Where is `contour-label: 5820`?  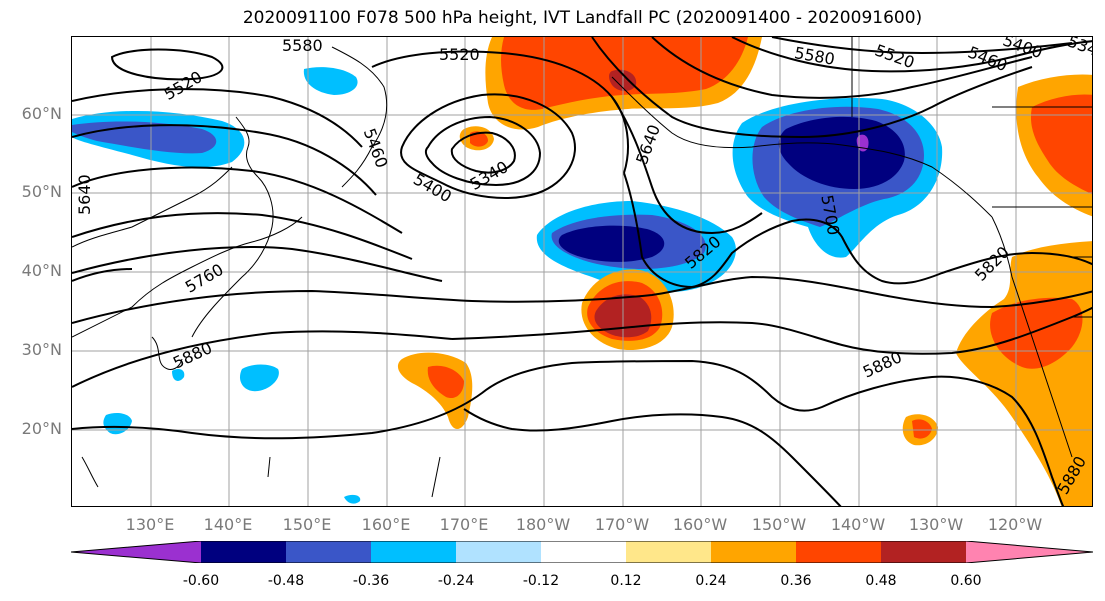
contour-label: 5820 is located at coordinates (992, 264).